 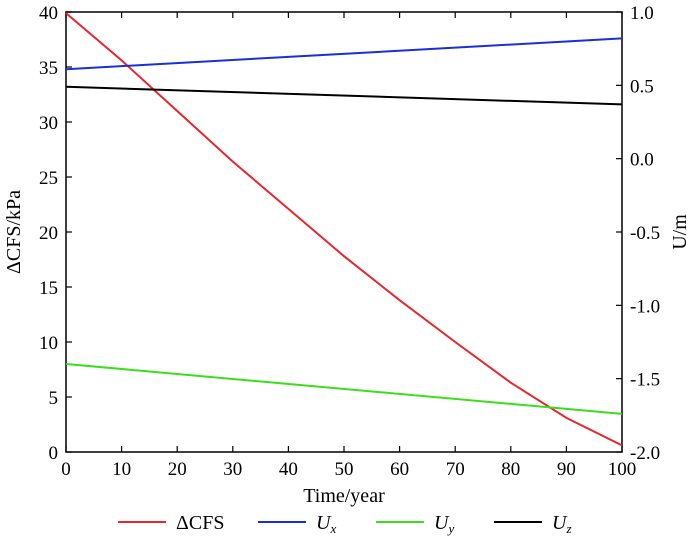 I want to click on y-left-tick-label: 30, so click(x=48, y=123).